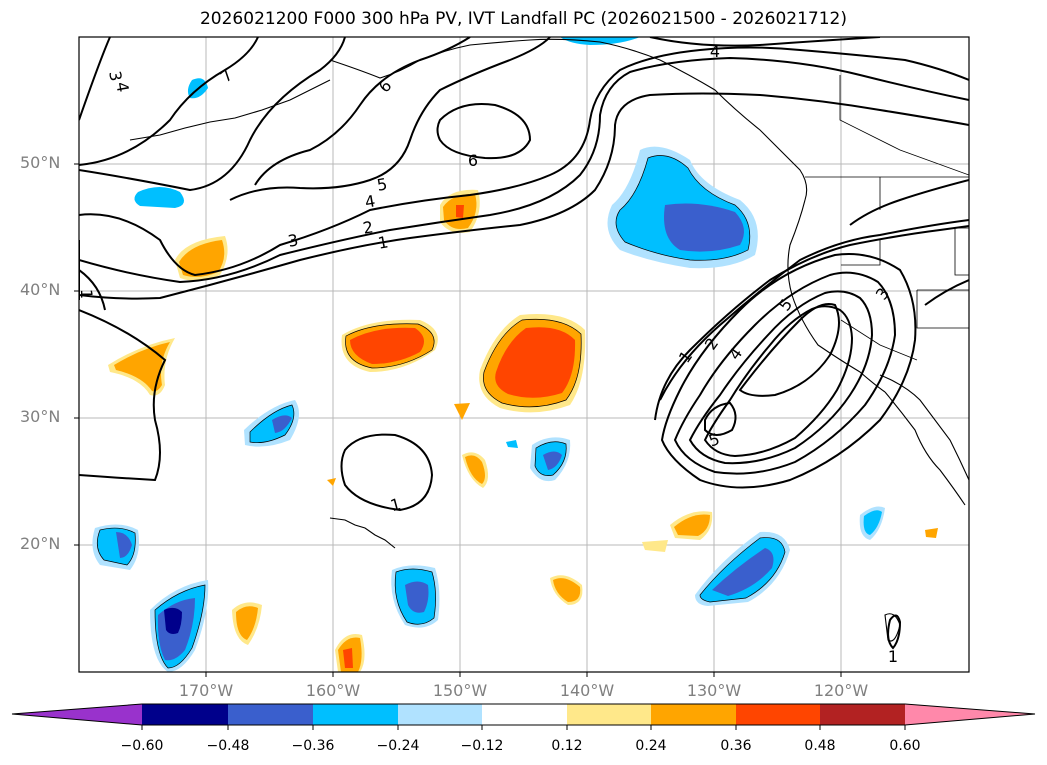 The height and width of the screenshot is (765, 1047). Describe the element at coordinates (651, 746) in the screenshot. I see `colorbar-tick-label: 0.24` at that location.